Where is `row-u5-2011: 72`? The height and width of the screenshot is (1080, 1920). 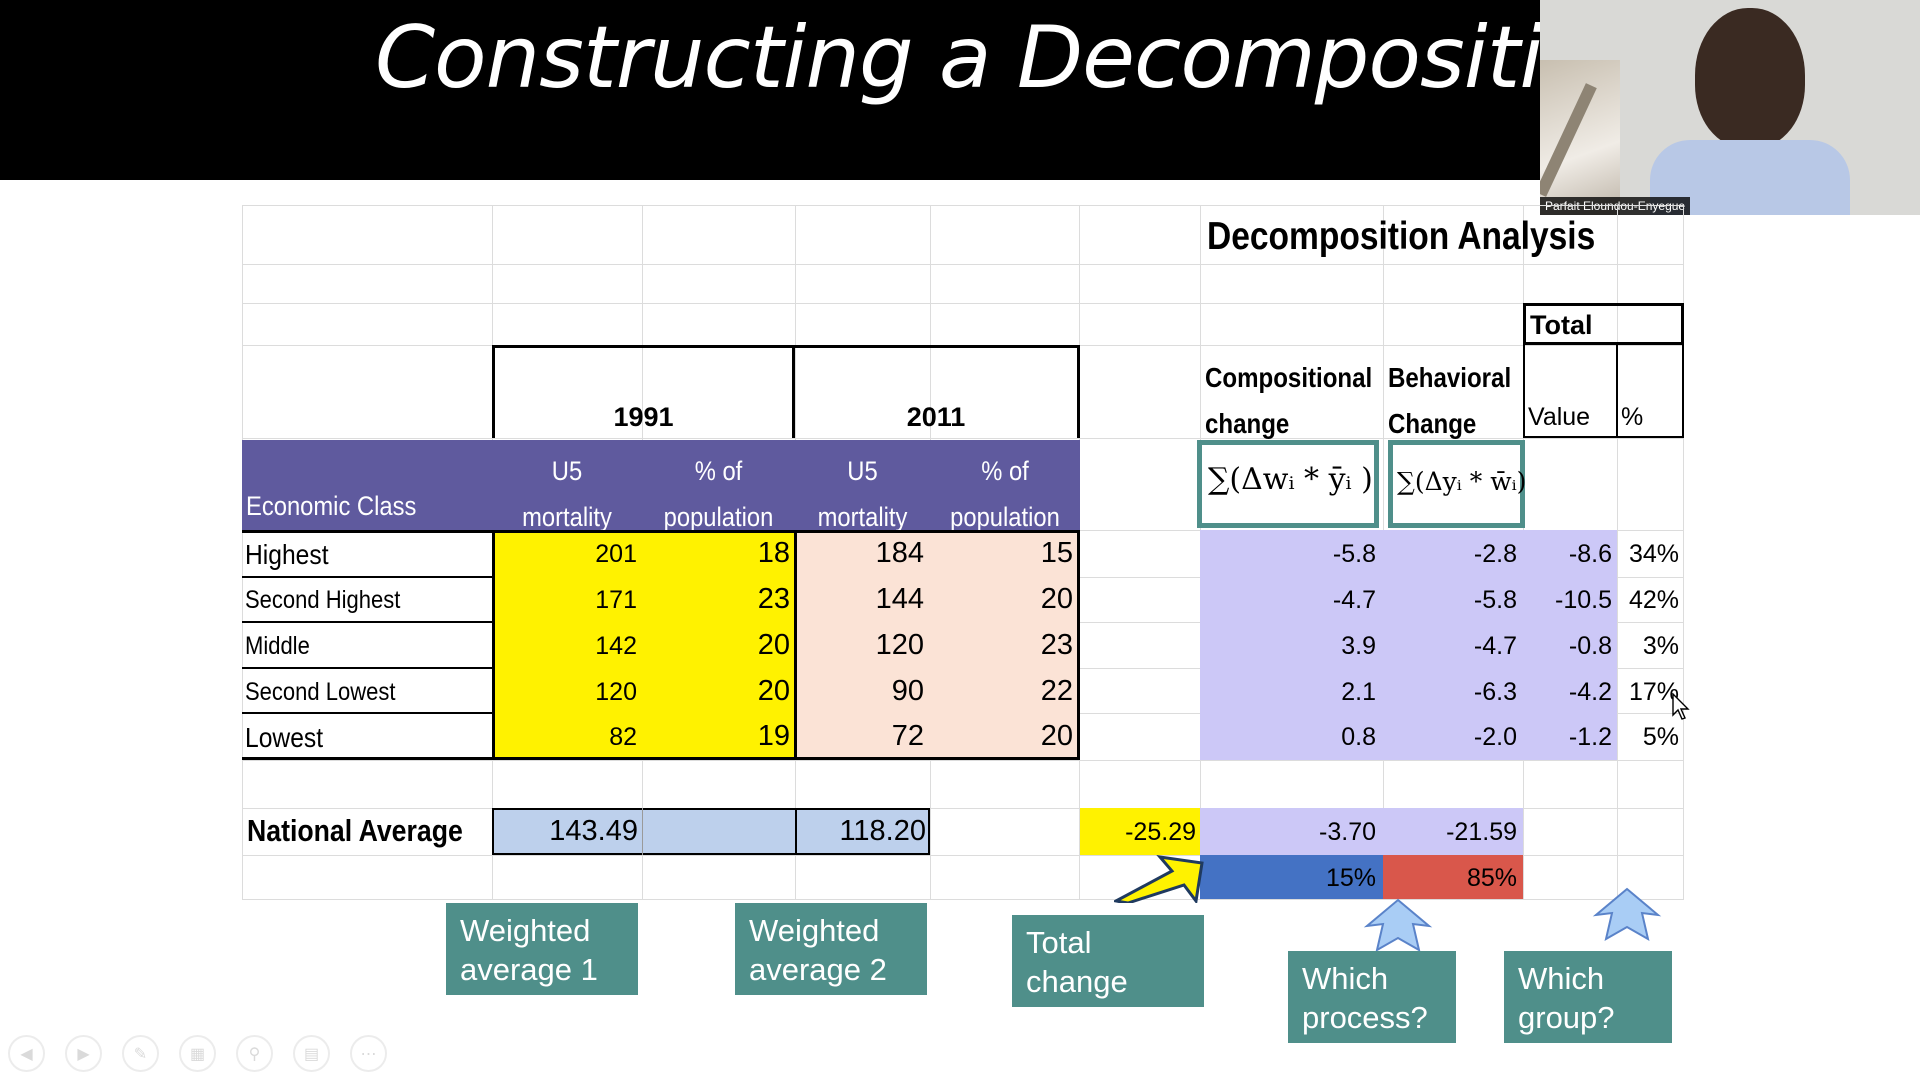
row-u5-2011: 72 is located at coordinates (907, 736).